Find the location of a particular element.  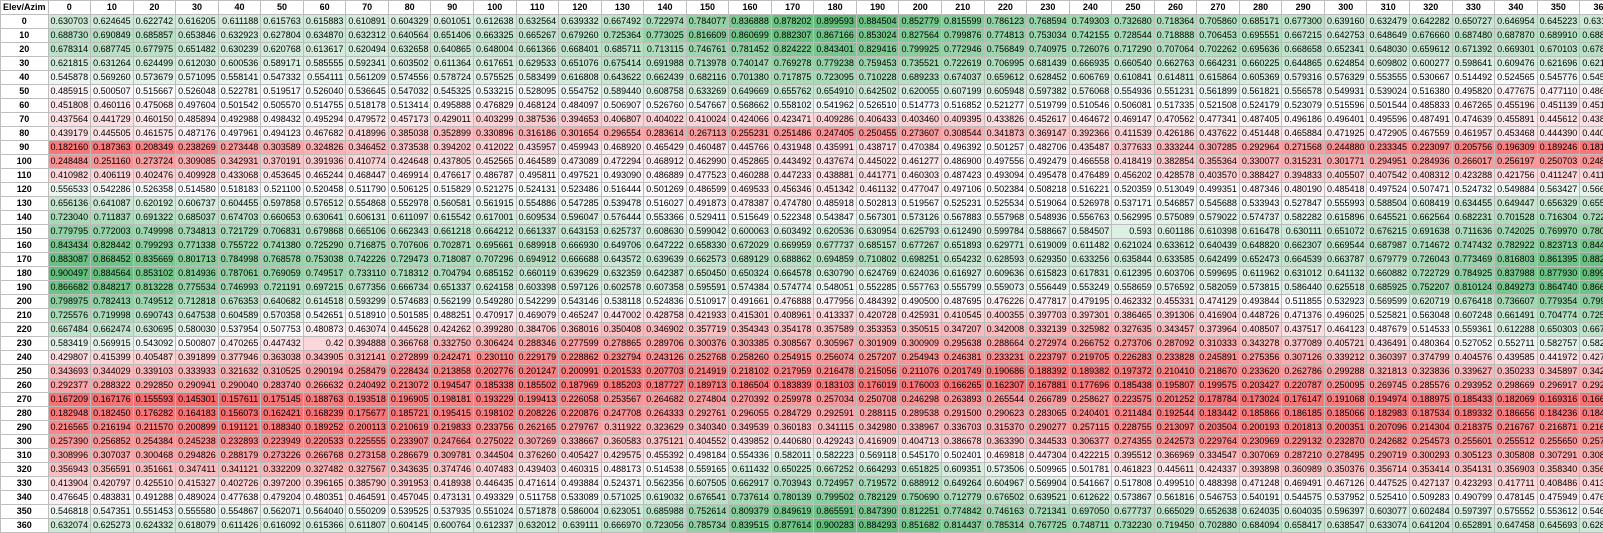

column-header-cell: 110 is located at coordinates (537, 7).